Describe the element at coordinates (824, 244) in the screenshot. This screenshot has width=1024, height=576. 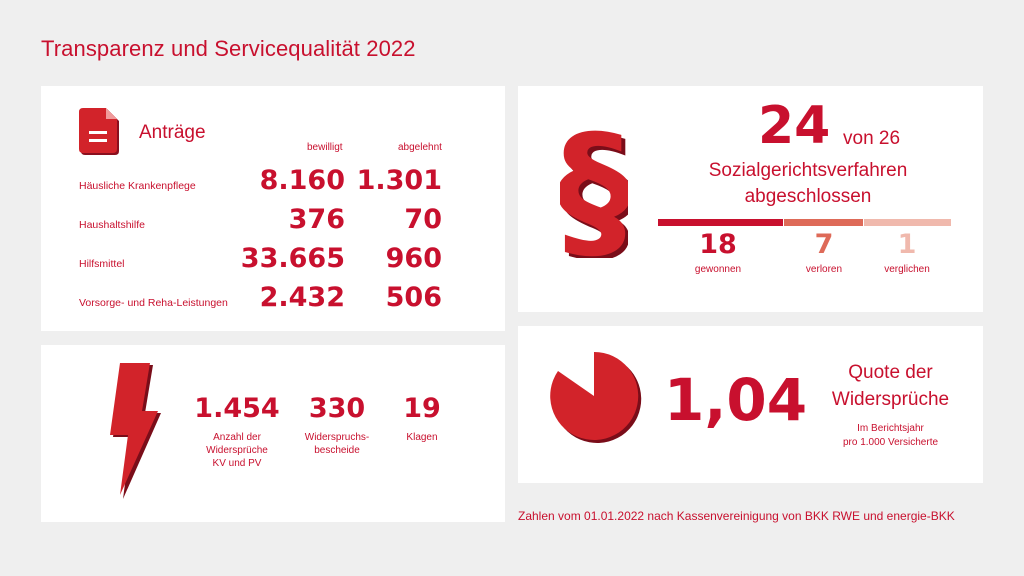
I see `lost-value: 7` at that location.